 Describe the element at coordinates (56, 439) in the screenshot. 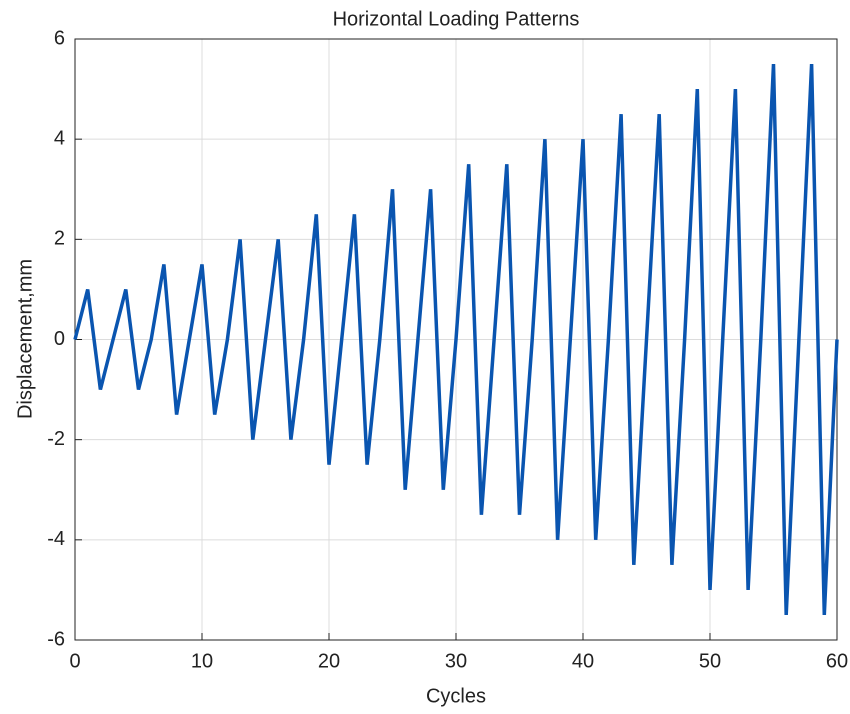

I see `y-tick-label: -2` at that location.